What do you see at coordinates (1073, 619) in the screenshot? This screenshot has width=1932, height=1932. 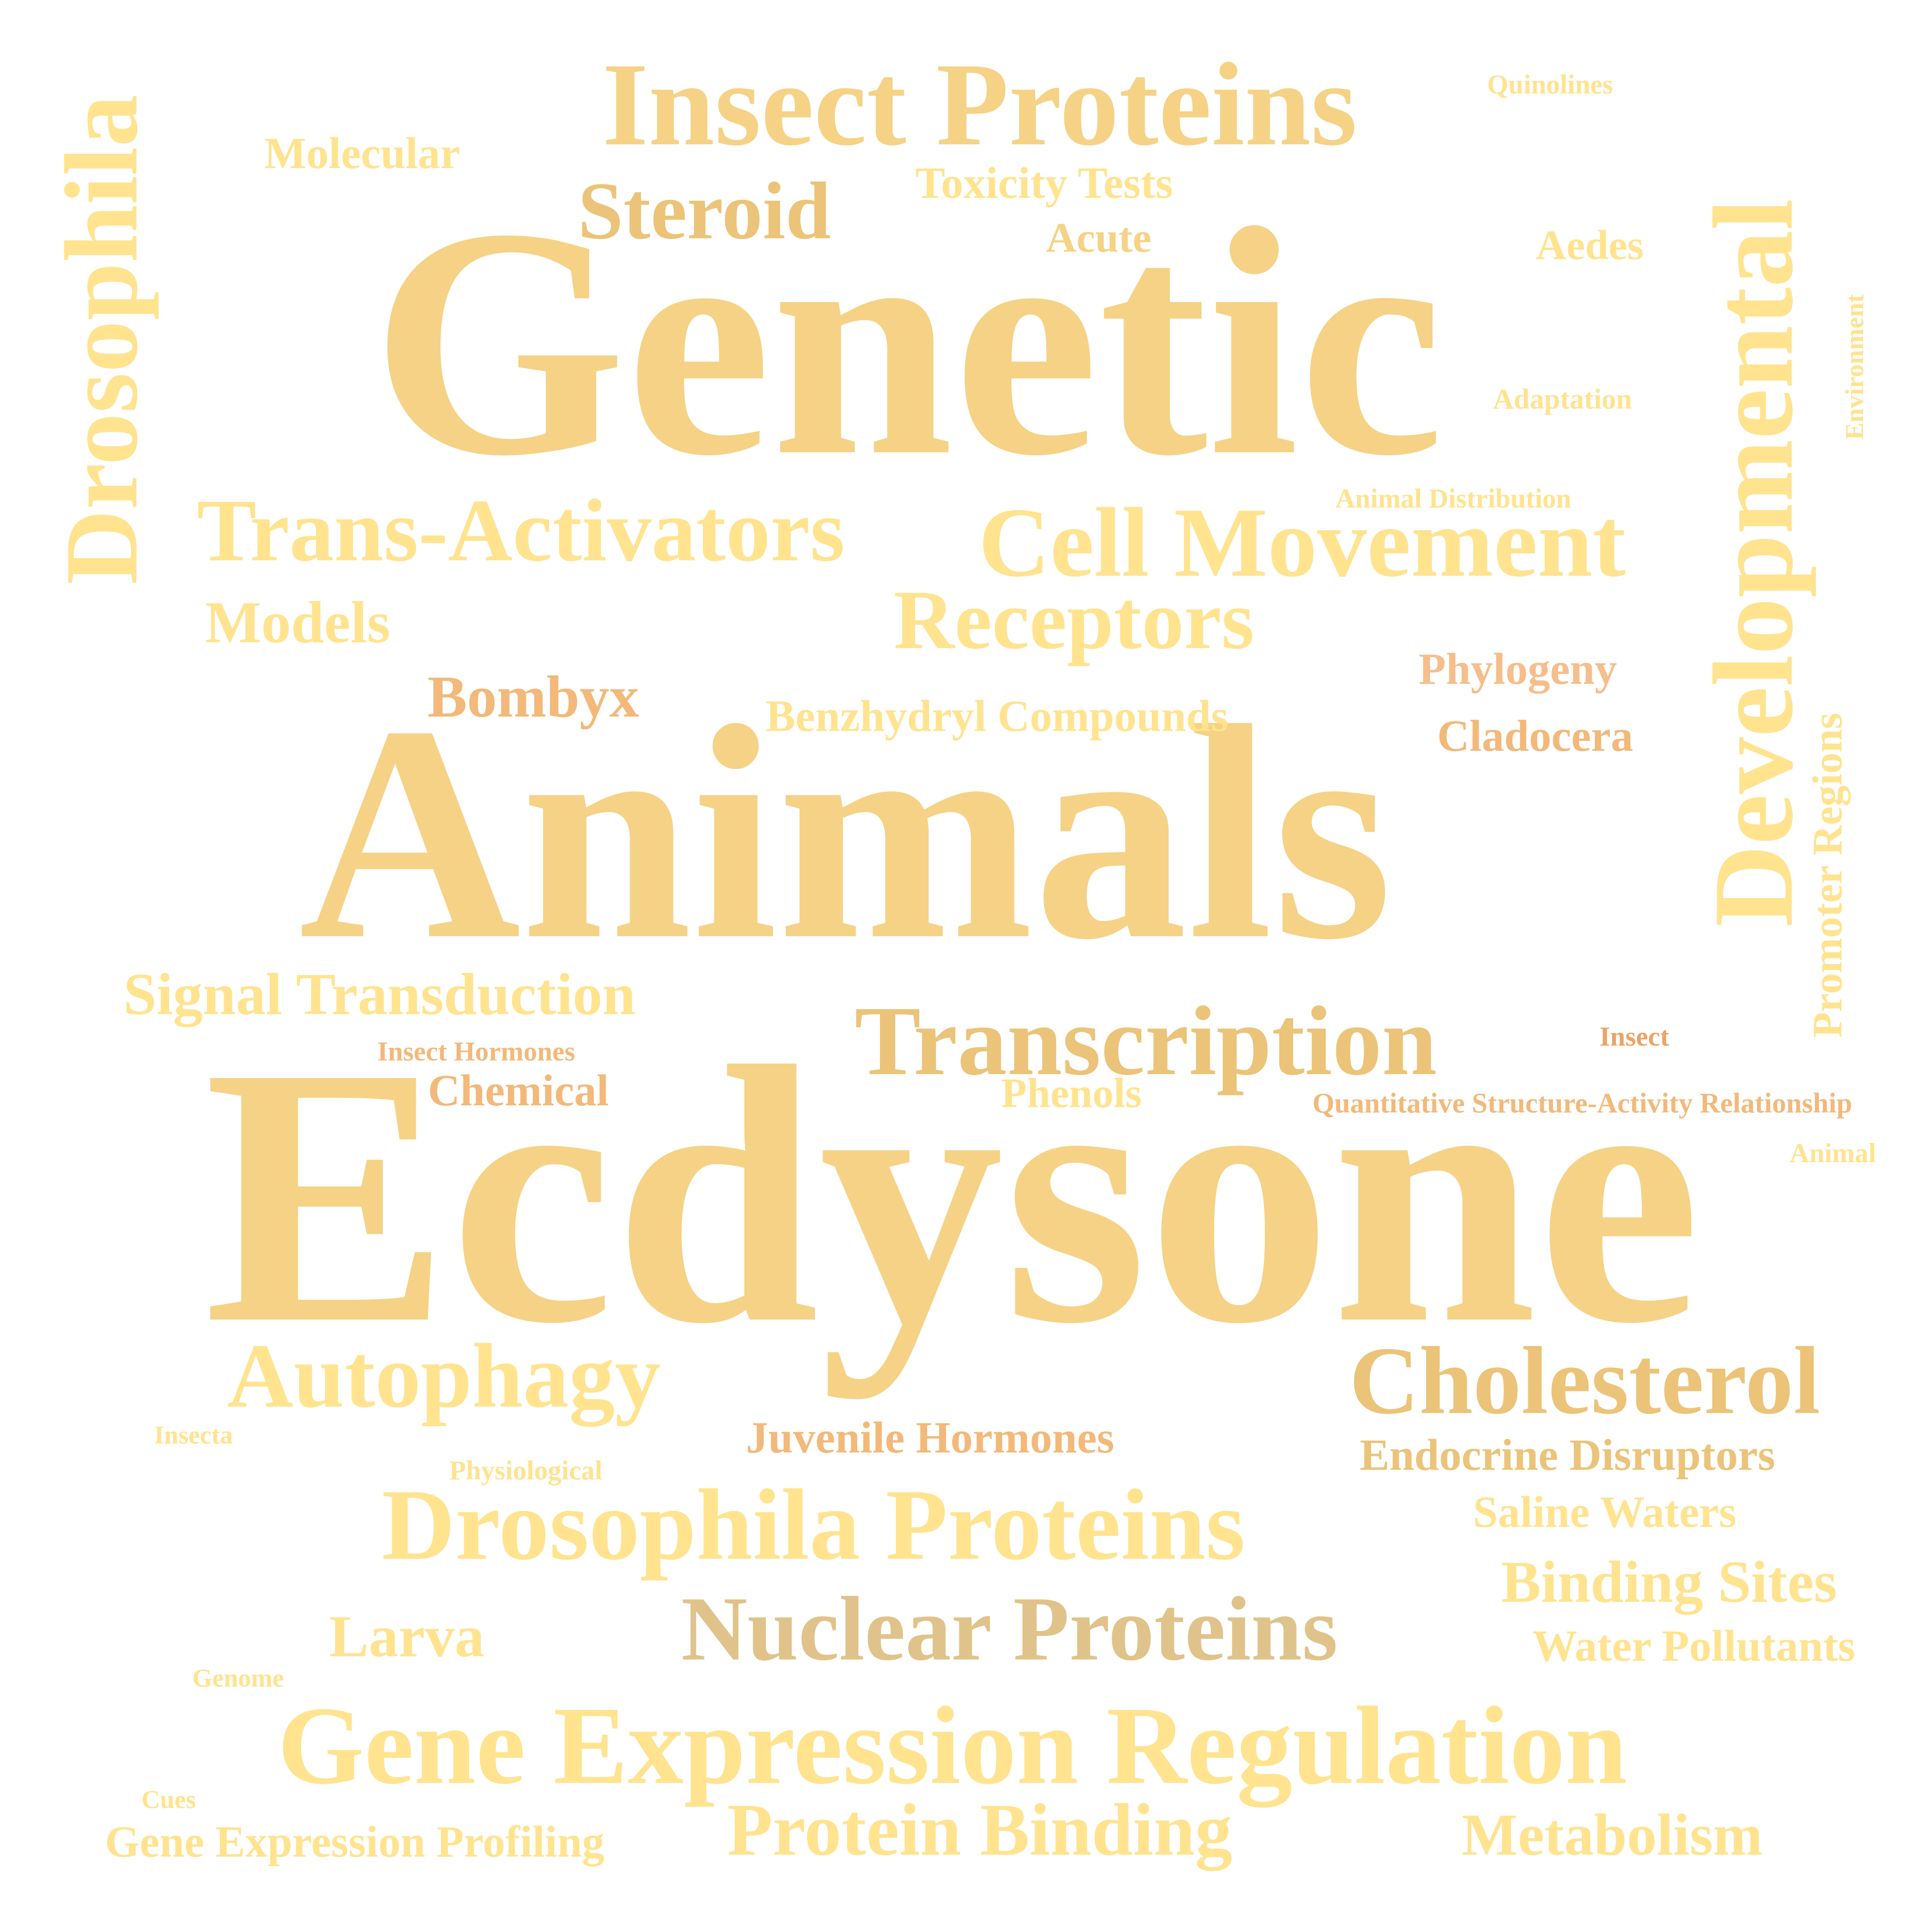 I see `word-receptors: Receptors` at bounding box center [1073, 619].